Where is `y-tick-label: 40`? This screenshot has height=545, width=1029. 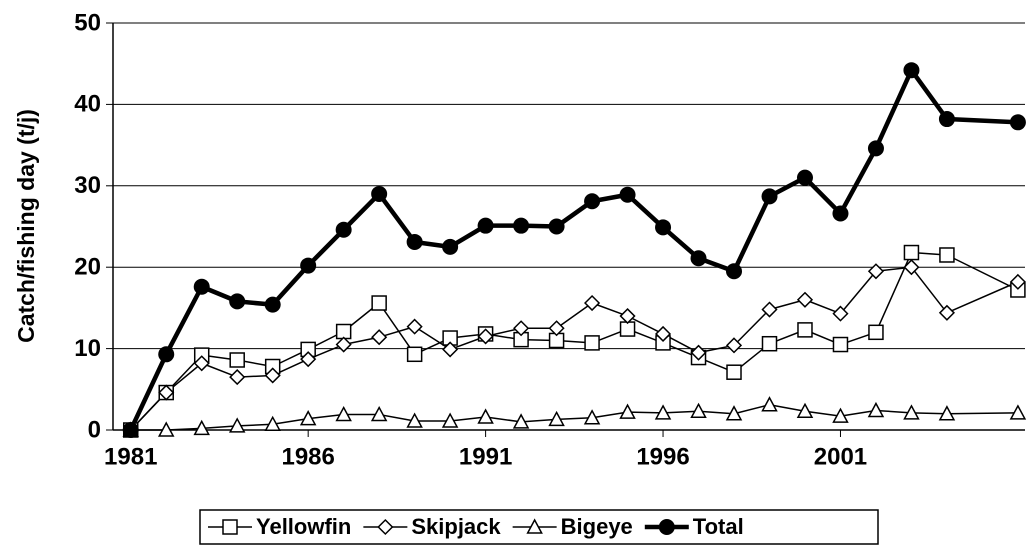
y-tick-label: 40 is located at coordinates (87, 104).